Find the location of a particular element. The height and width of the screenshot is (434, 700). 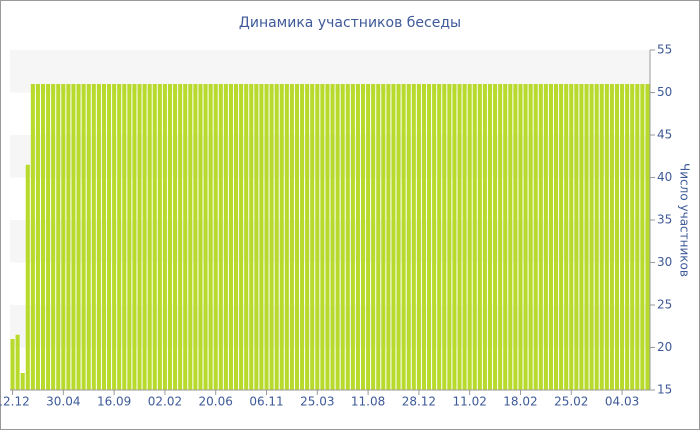

x-tick-label: 11.08 is located at coordinates (368, 402).